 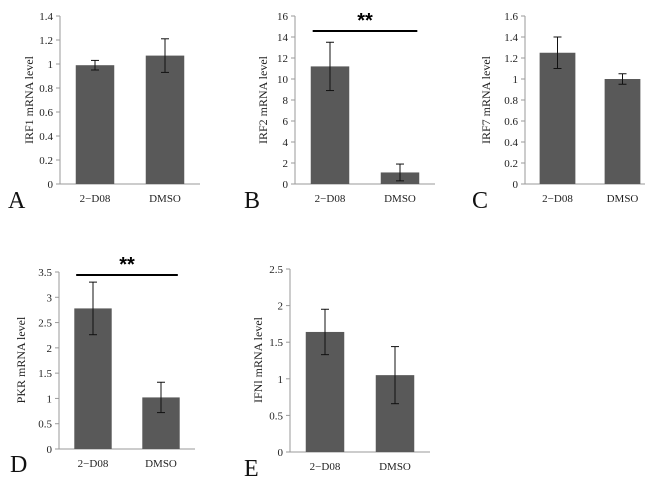 I want to click on panel-c-letter: C, so click(x=480, y=201).